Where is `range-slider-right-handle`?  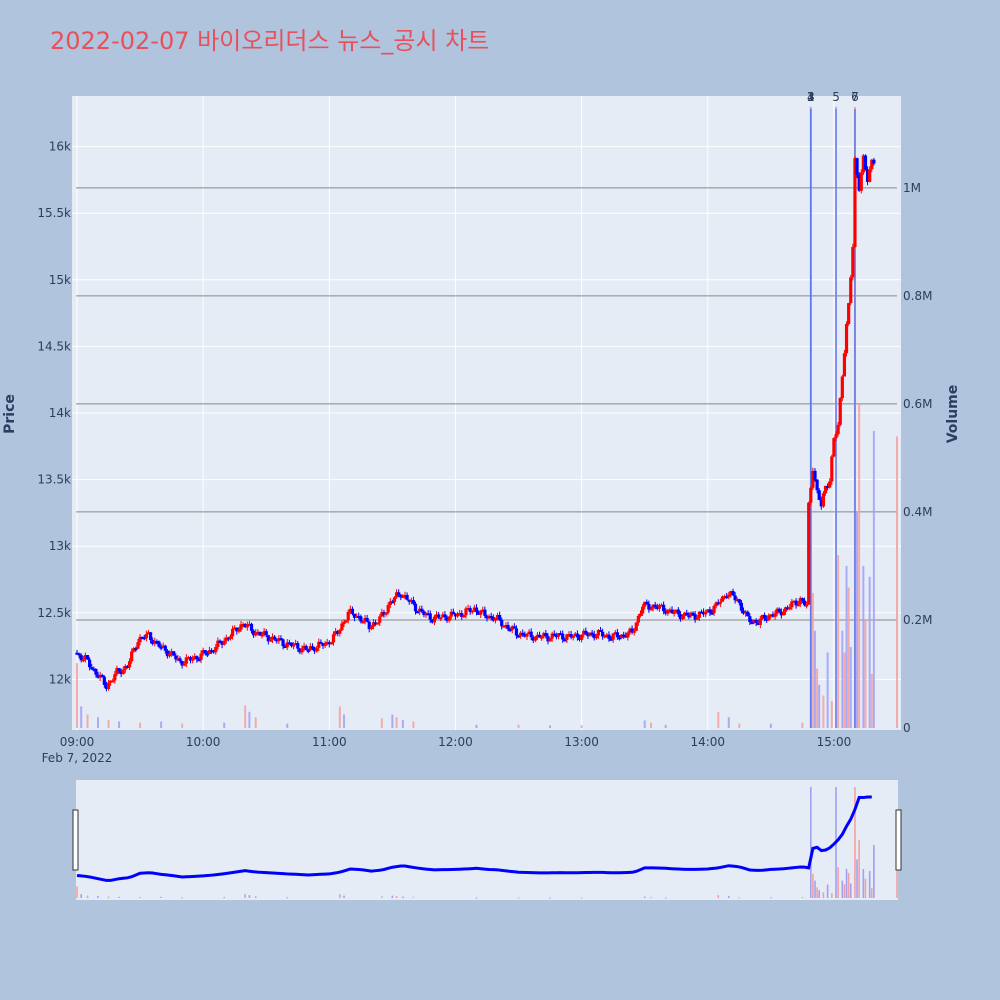
range-slider-right-handle is located at coordinates (898, 840).